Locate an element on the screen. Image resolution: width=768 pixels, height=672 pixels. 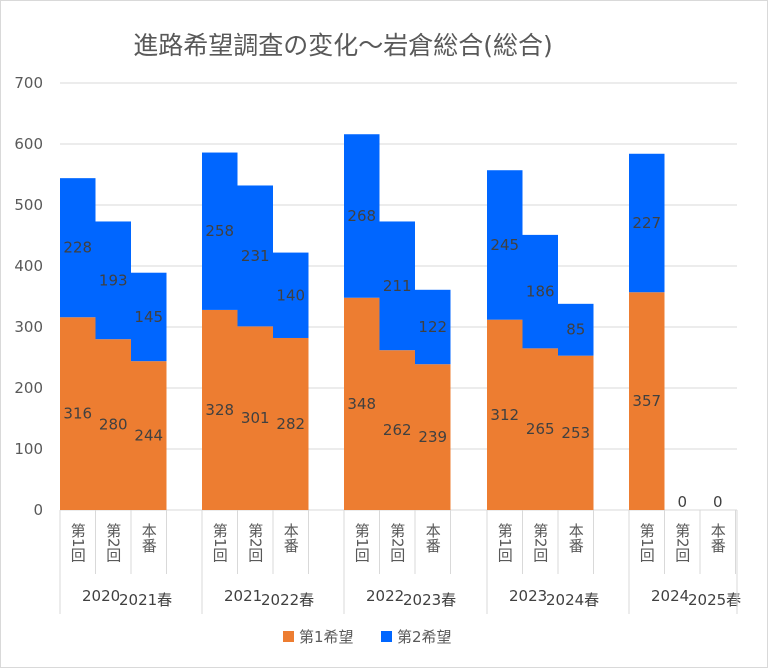
y-axis: 0 100 200 300 400 500 600 700 is located at coordinates (28, 296).